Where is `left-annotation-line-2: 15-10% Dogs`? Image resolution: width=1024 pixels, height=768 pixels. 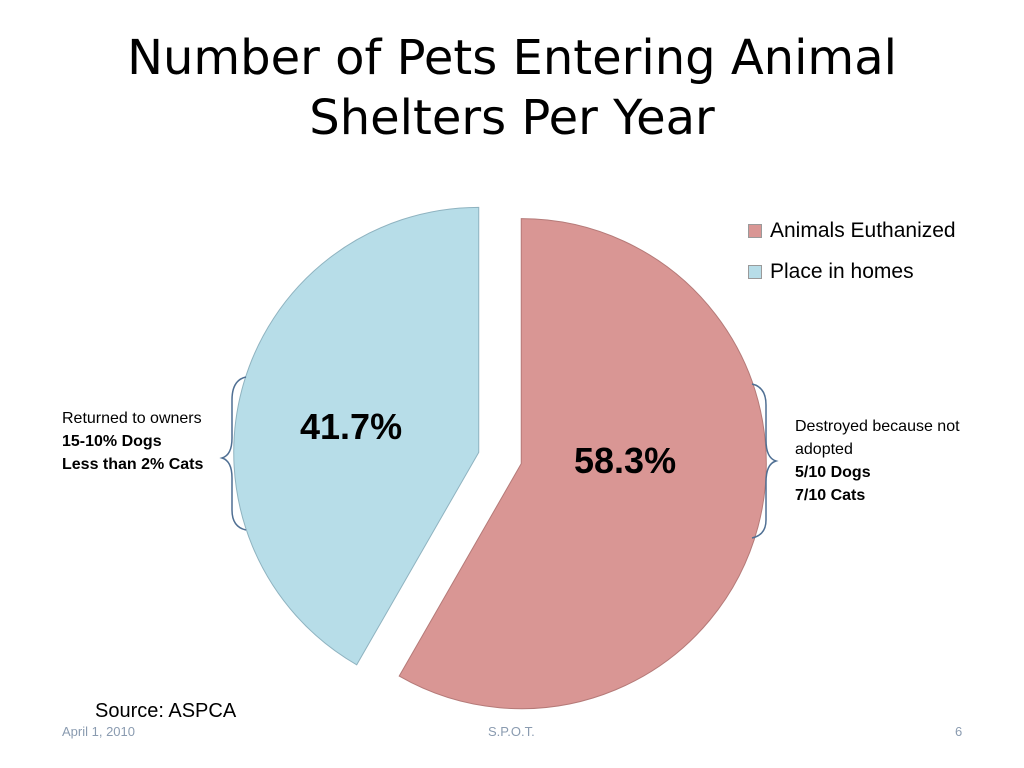
left-annotation-line-2: 15-10% Dogs is located at coordinates (112, 441).